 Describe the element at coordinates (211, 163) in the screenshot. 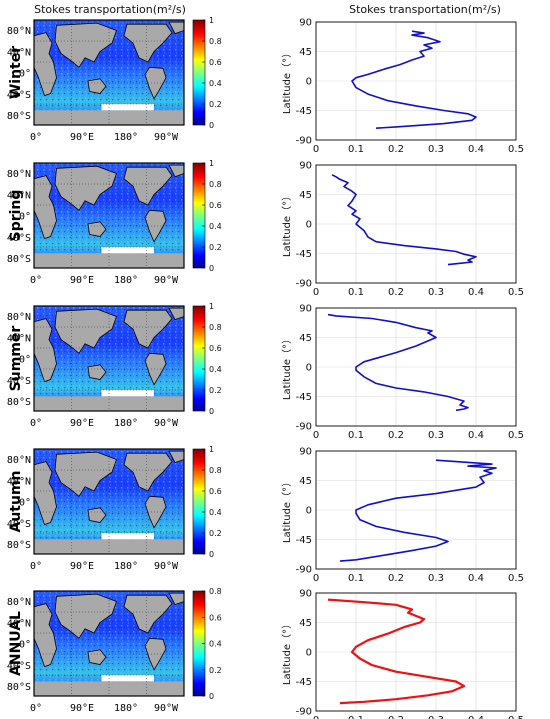

I see `colorbar-tick-label: 1` at that location.